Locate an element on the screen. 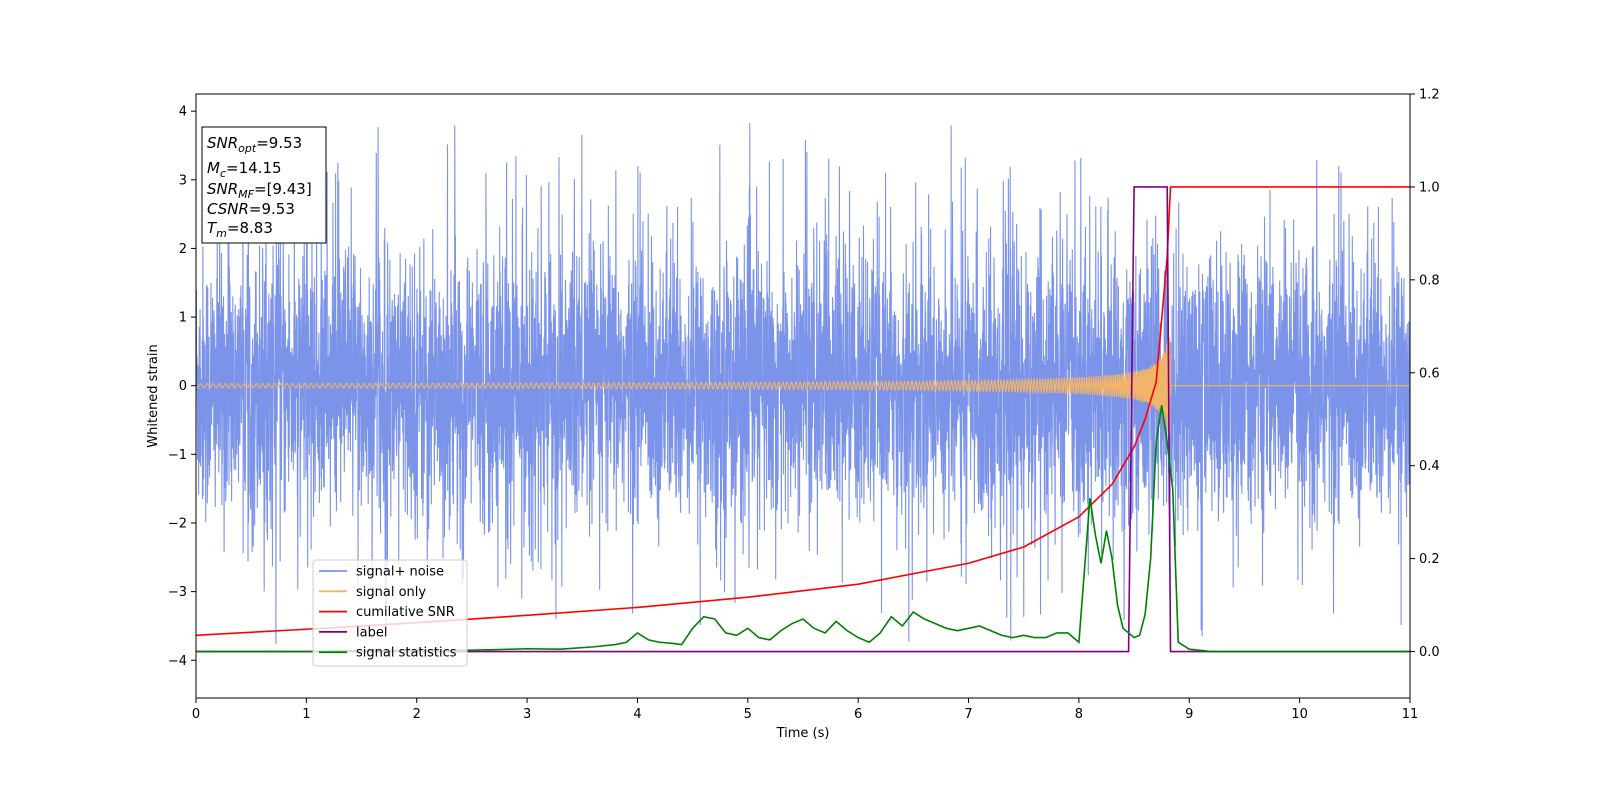  x-tick-label: 7 is located at coordinates (968, 714).